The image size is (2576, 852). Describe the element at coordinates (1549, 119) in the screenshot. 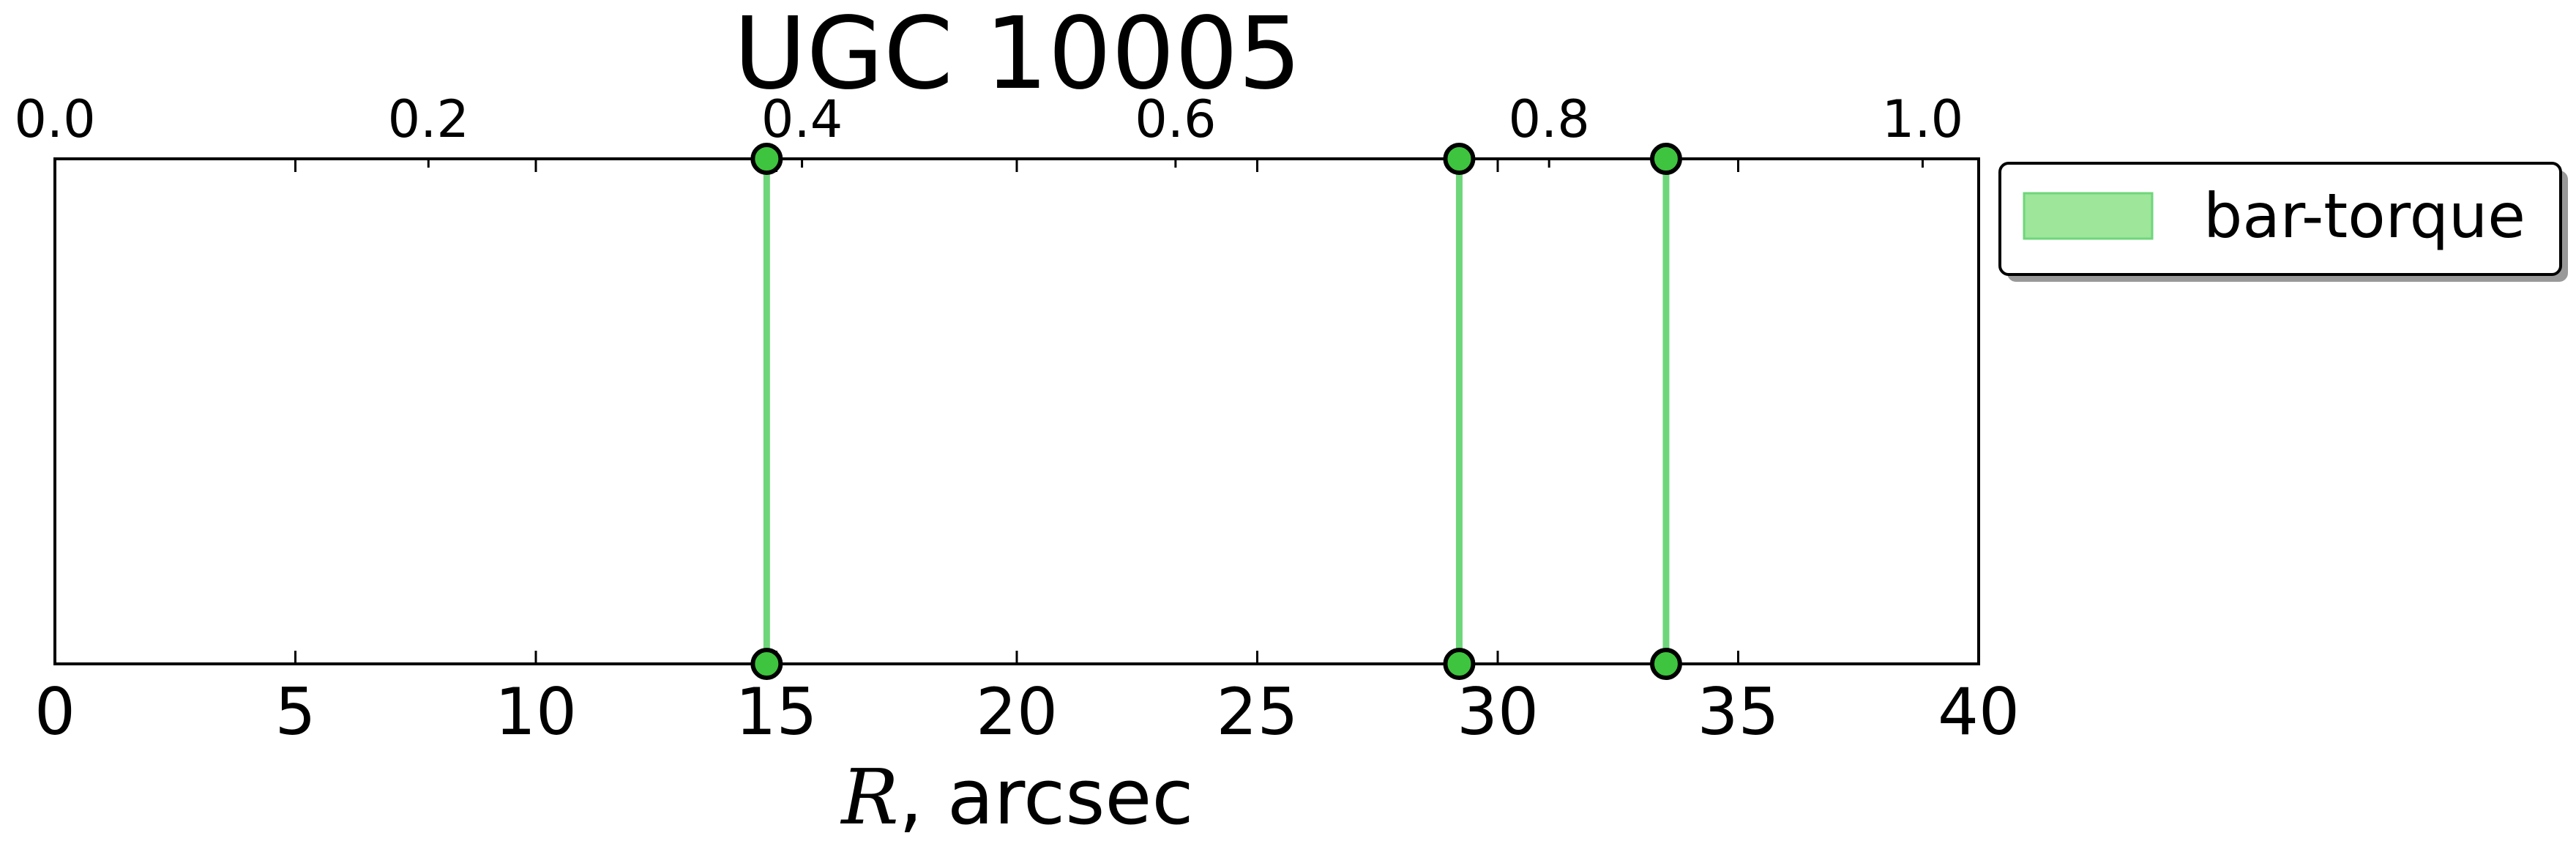

I see `top-x-tick-label-0.8: 0.8` at that location.